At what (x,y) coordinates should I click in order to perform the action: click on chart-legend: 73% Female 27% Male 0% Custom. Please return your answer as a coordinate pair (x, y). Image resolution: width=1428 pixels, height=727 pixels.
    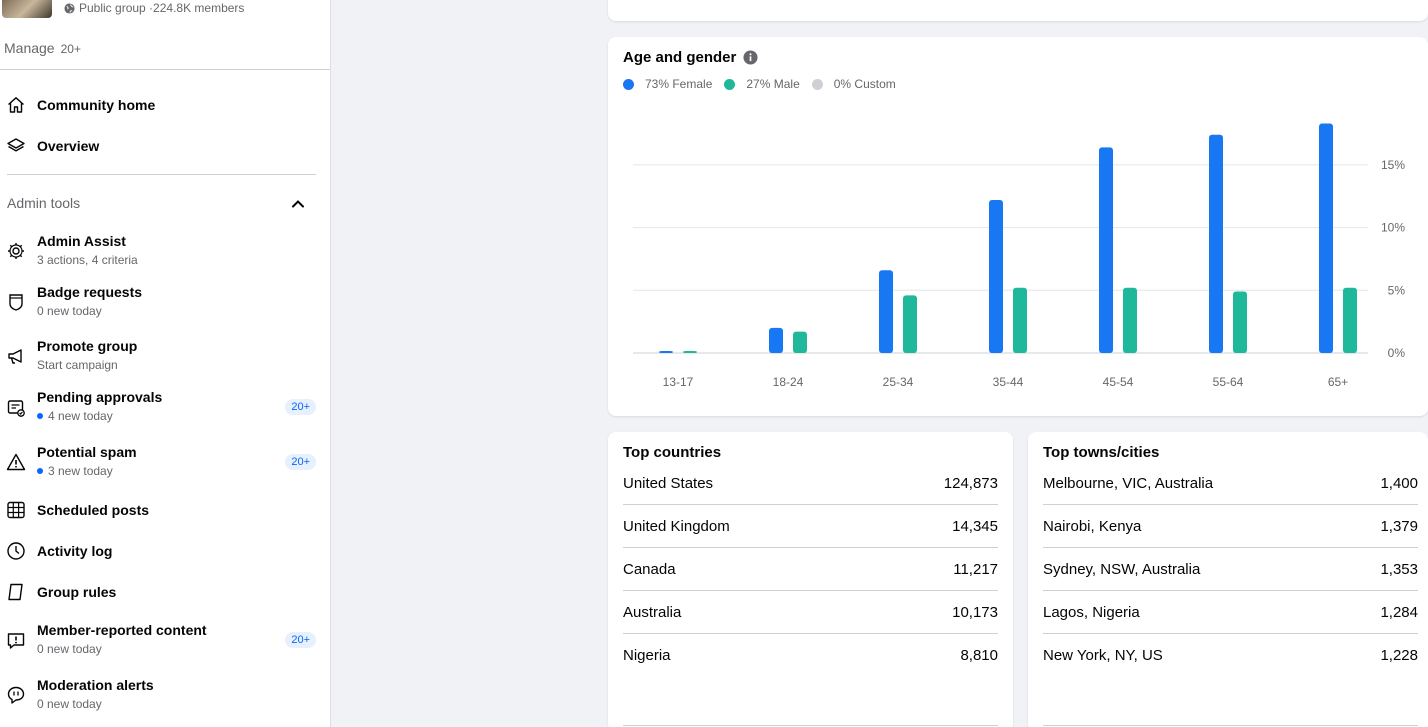
    Looking at the image, I should click on (765, 84).